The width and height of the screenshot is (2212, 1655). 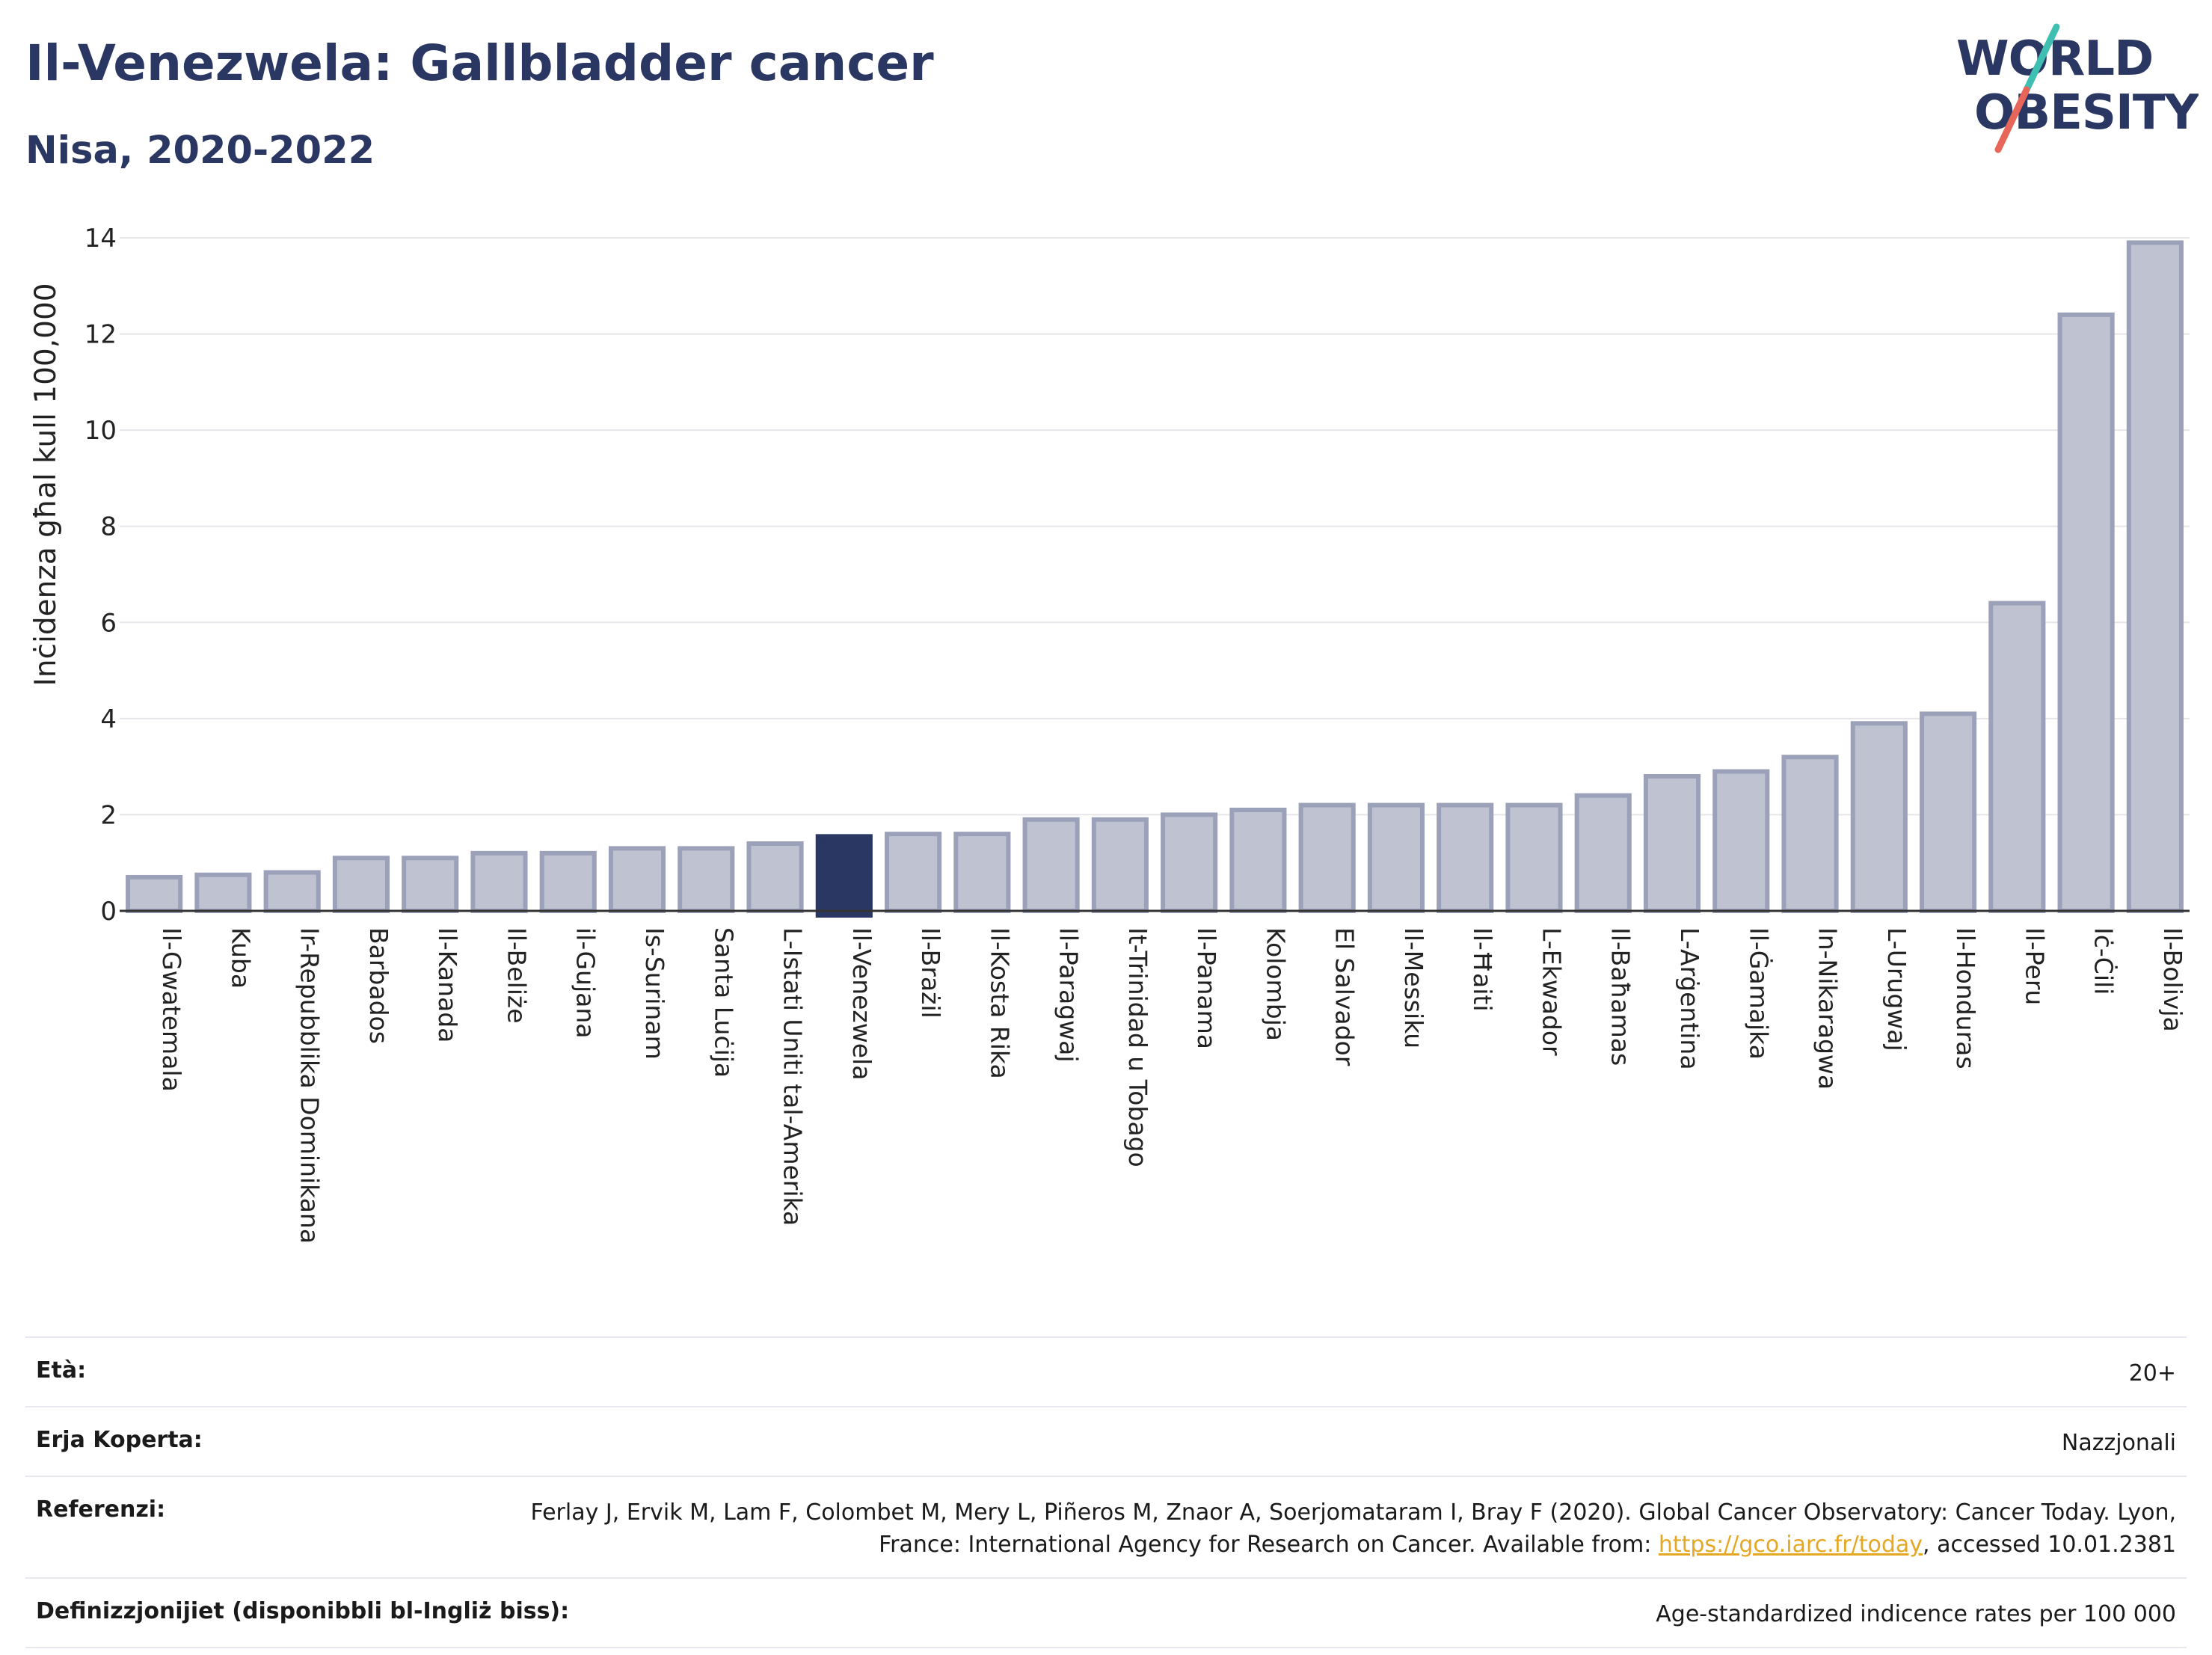 I want to click on references-accessed: , accessed 10.01.2381, so click(x=2049, y=1545).